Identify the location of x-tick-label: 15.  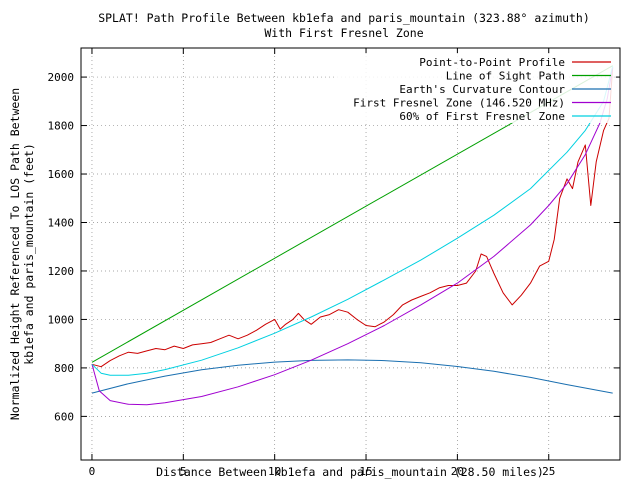
(365, 471).